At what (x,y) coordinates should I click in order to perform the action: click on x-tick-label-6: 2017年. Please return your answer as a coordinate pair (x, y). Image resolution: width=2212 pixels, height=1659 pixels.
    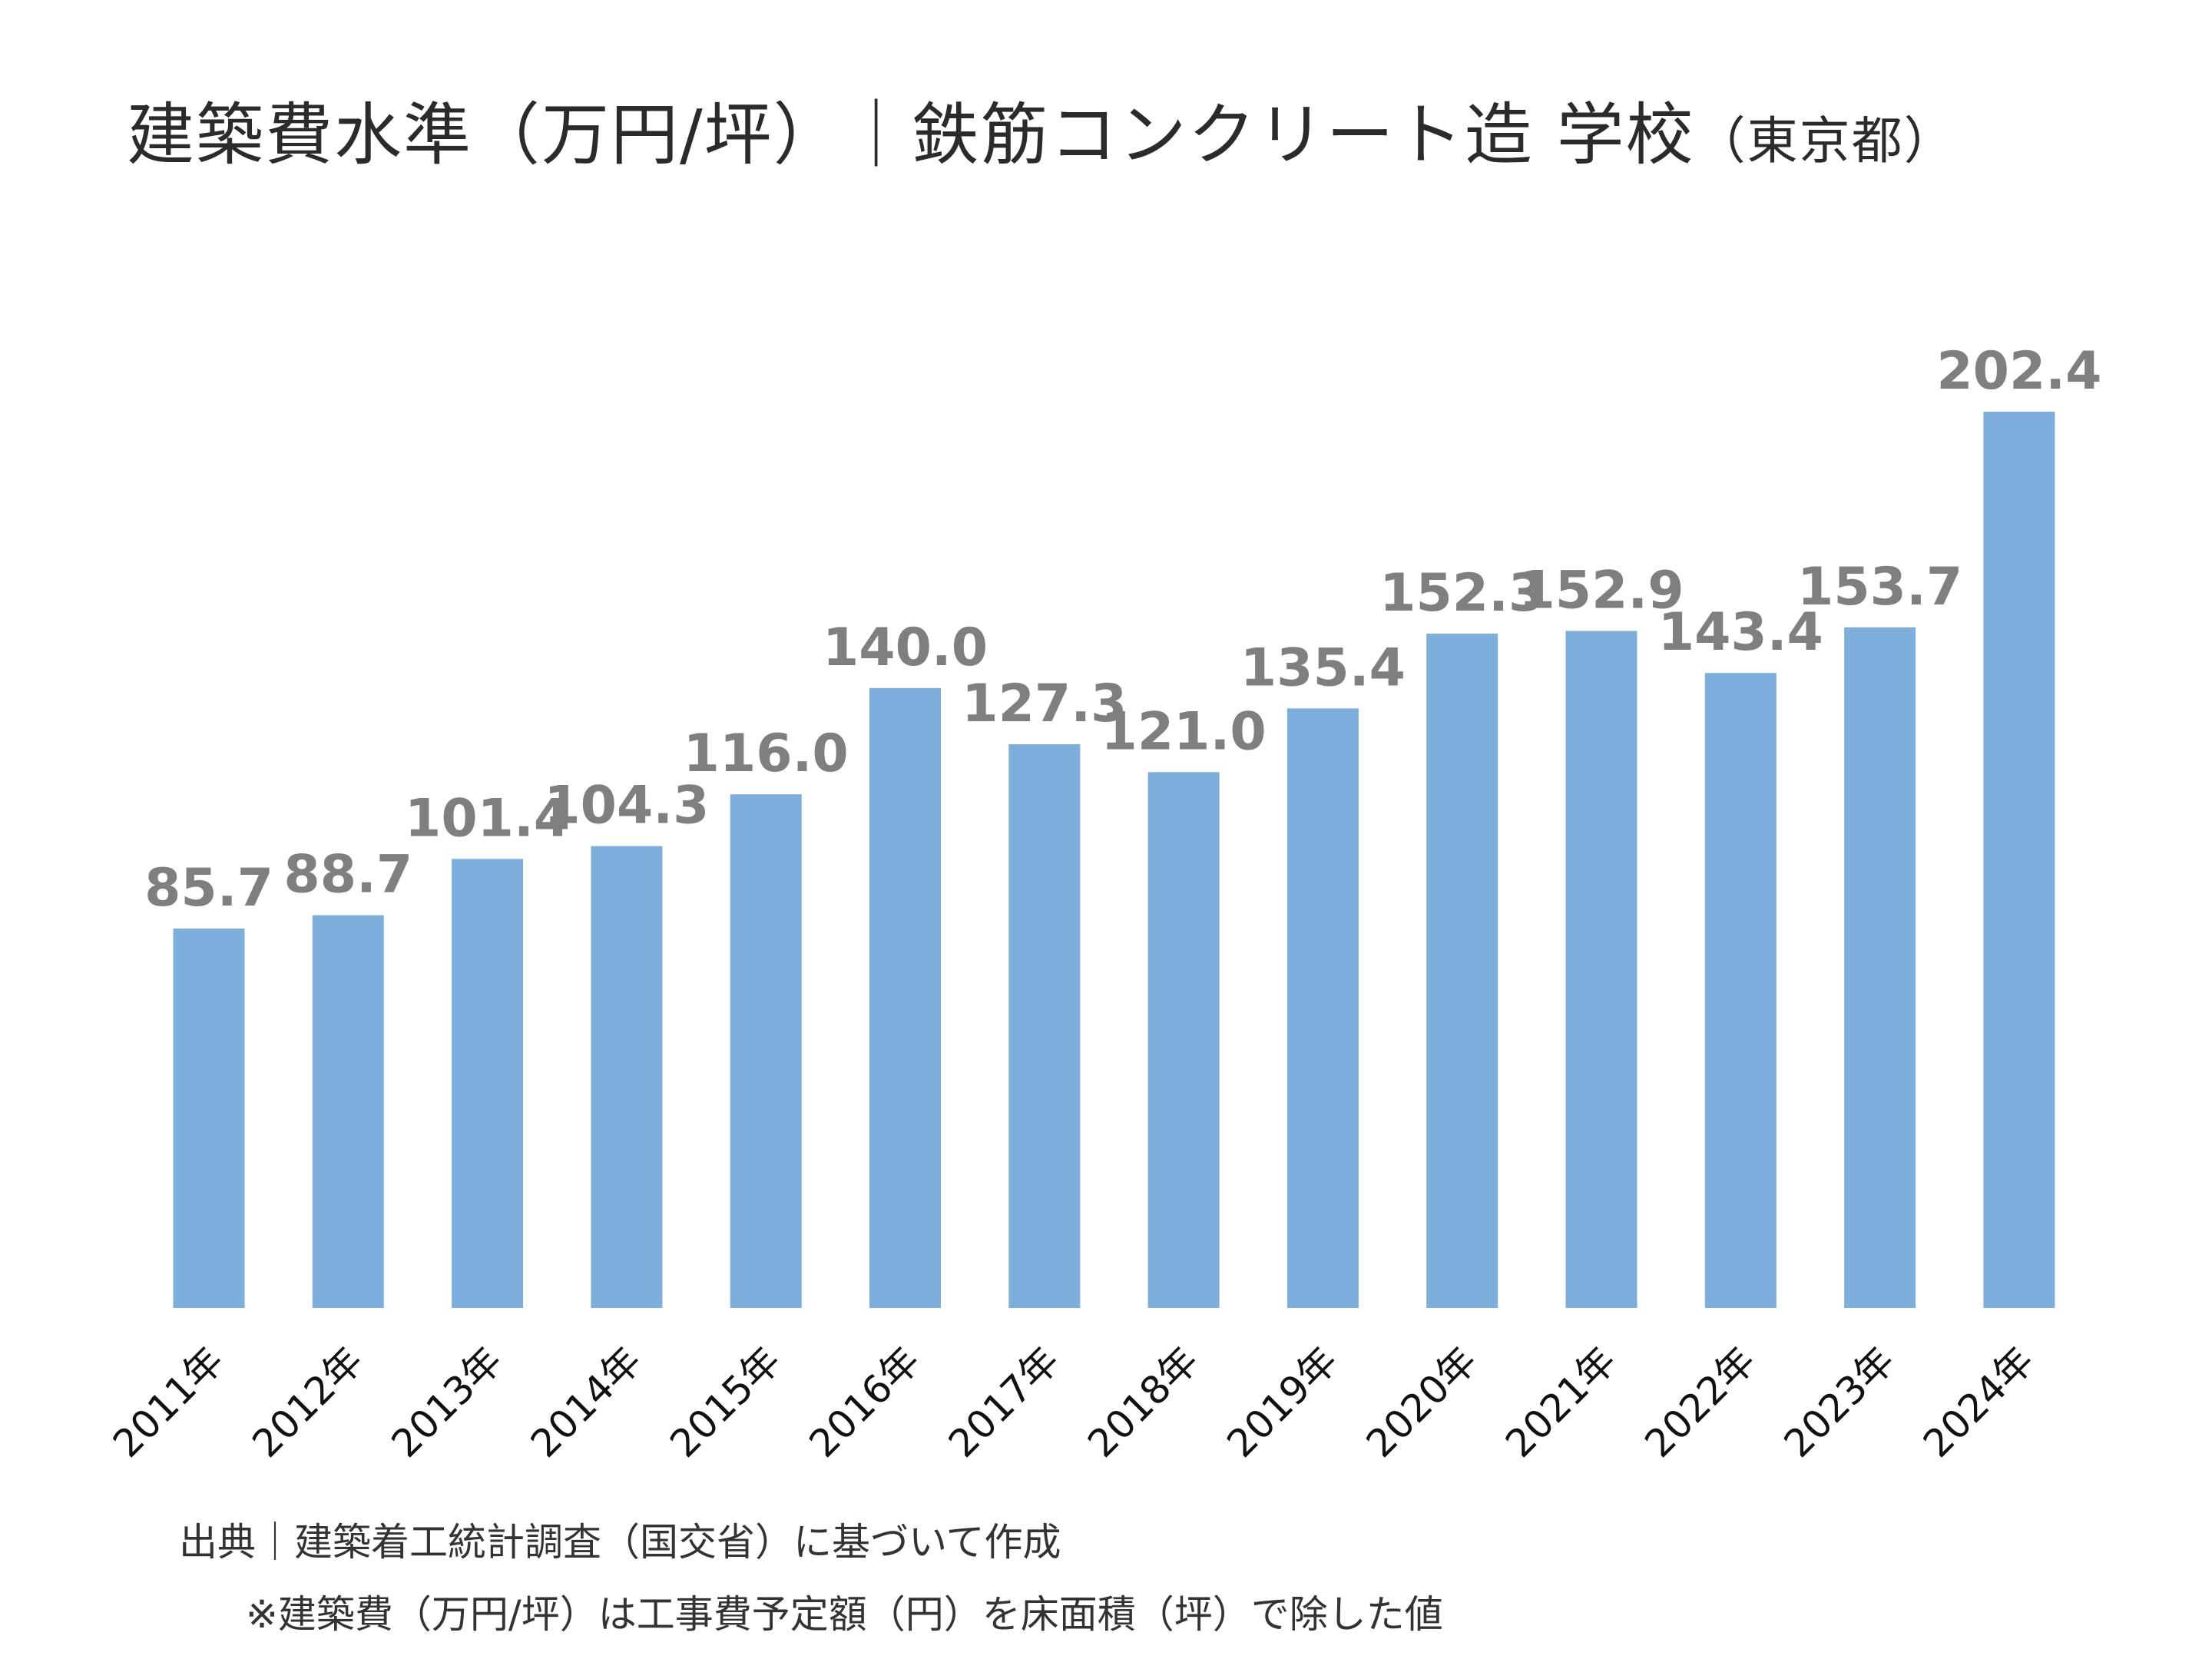
    Looking at the image, I should click on (1004, 1401).